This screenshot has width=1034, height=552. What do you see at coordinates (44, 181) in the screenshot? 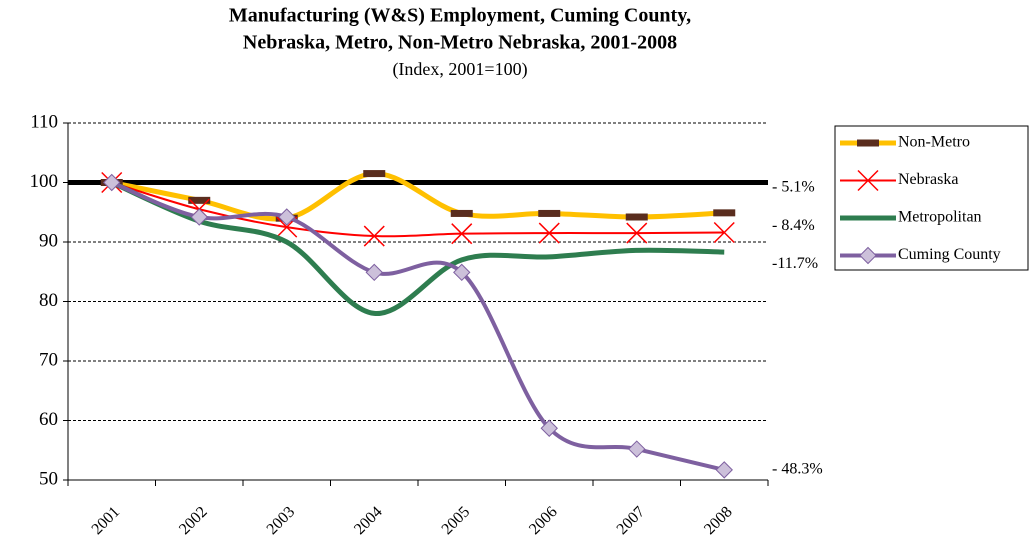
I see `y-tick-label: 100` at bounding box center [44, 181].